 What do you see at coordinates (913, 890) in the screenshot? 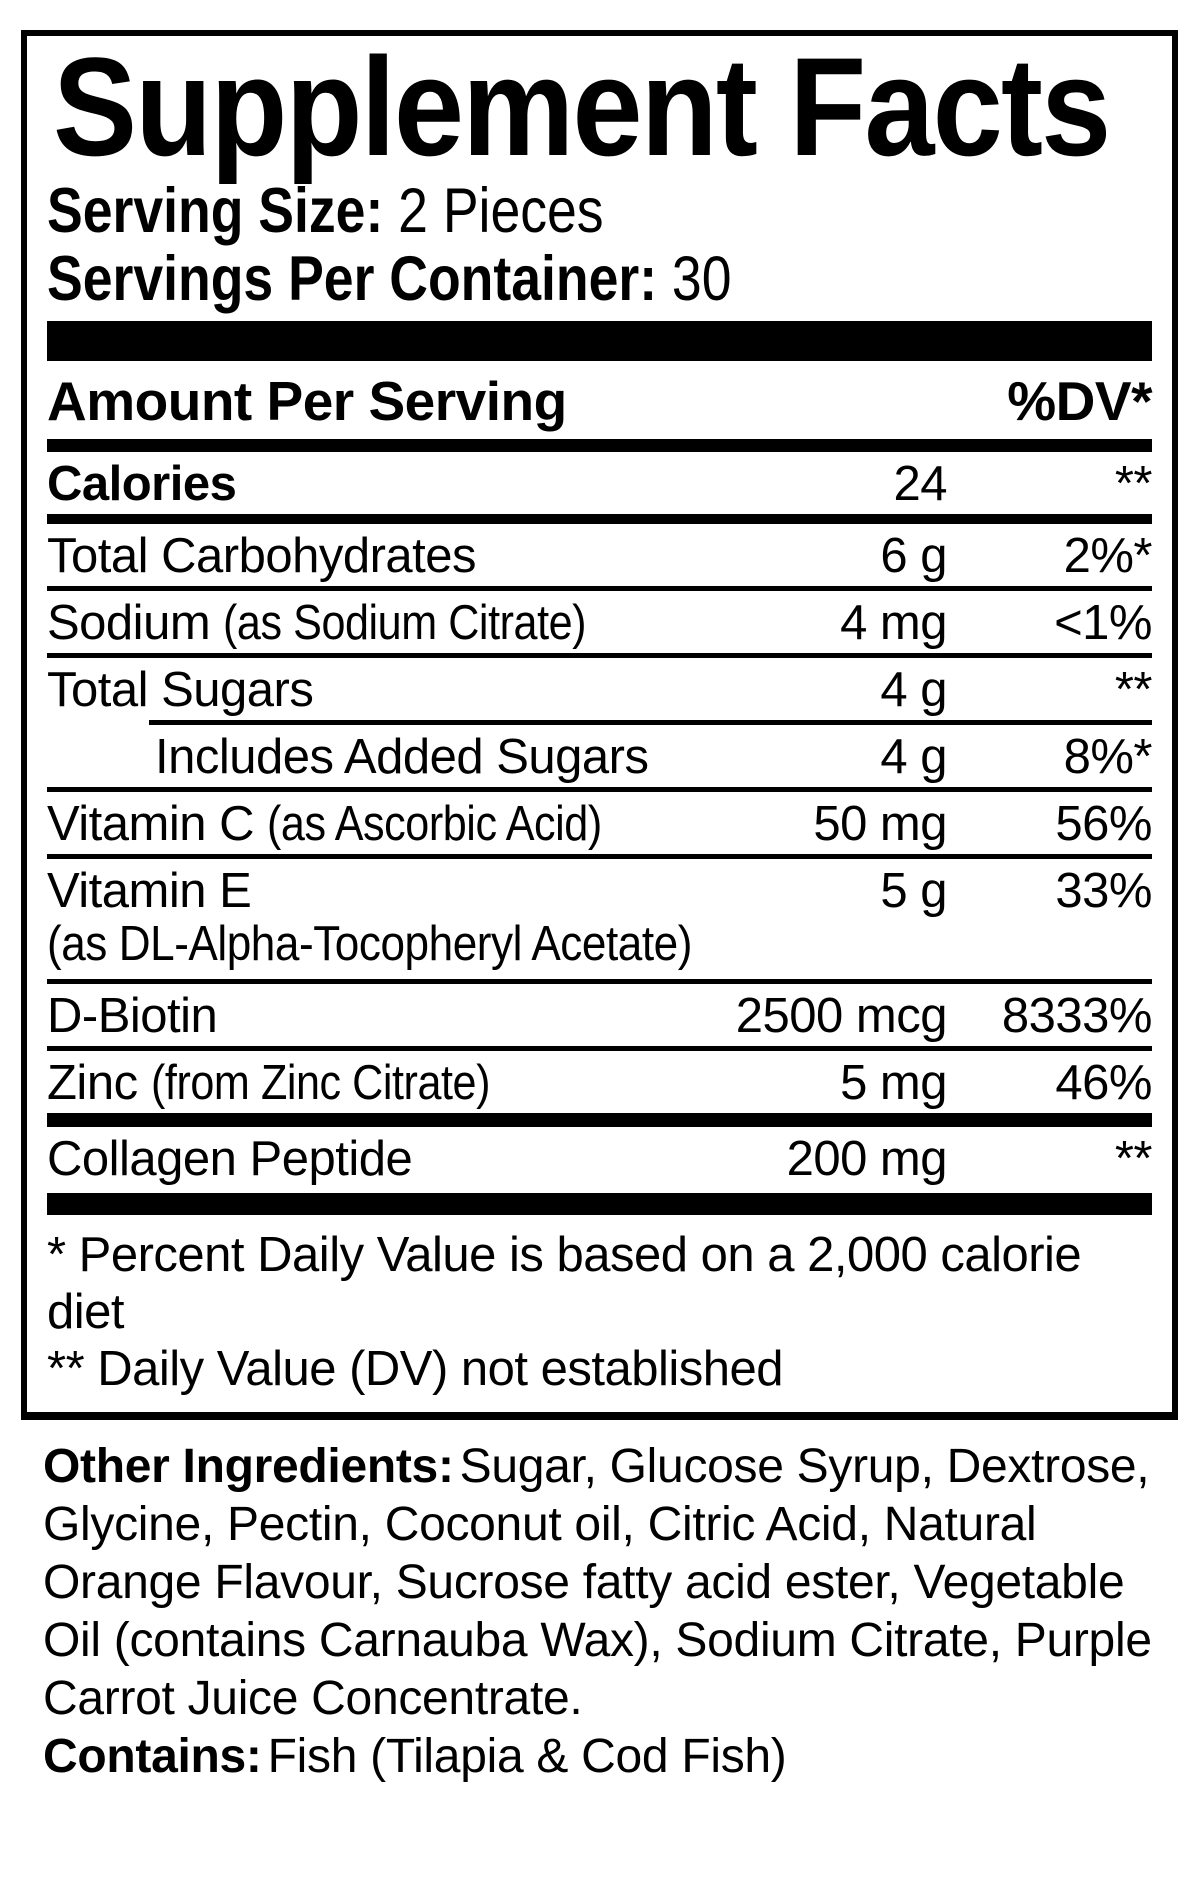
I see `nutrient-amount: 5 g` at bounding box center [913, 890].